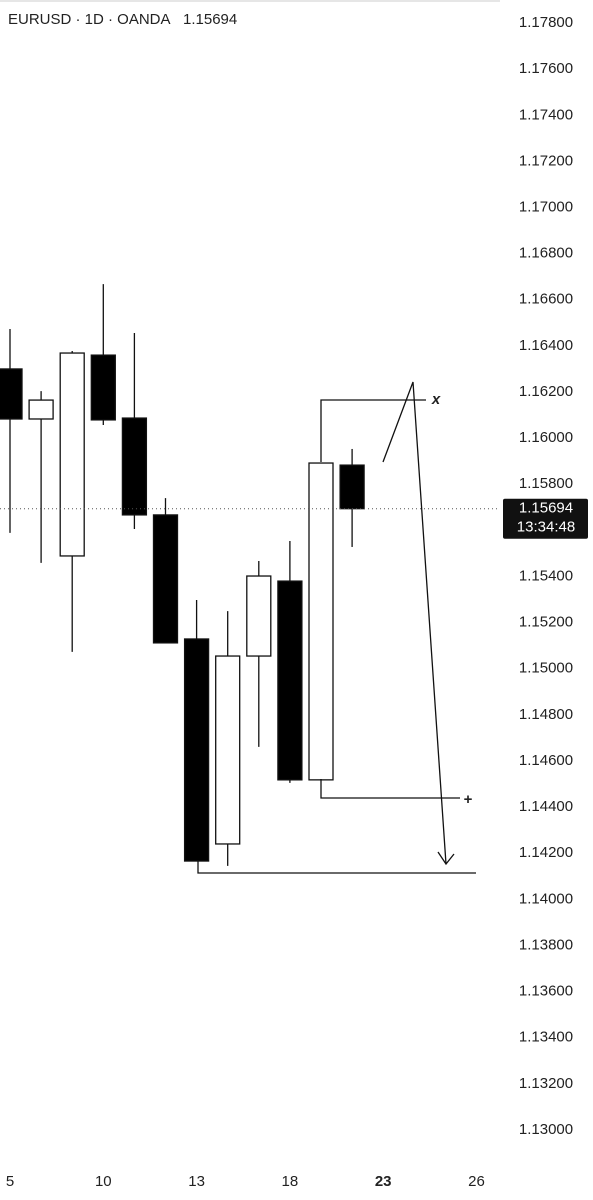  I want to click on y-tick-label: 1.15000, so click(546, 668).